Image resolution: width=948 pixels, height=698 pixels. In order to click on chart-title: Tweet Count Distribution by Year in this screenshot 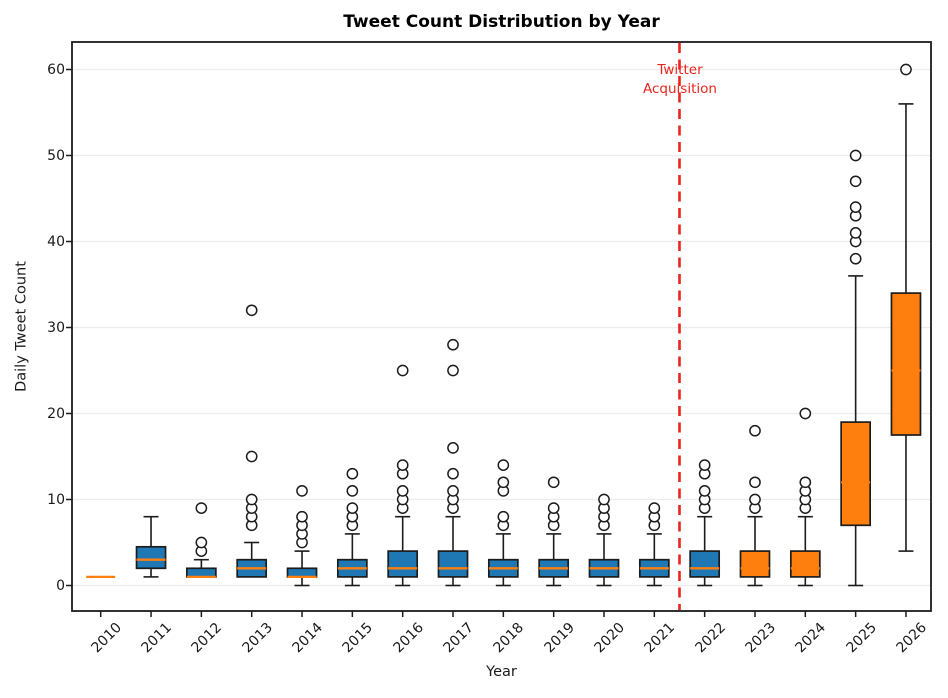, I will do `click(501, 22)`.